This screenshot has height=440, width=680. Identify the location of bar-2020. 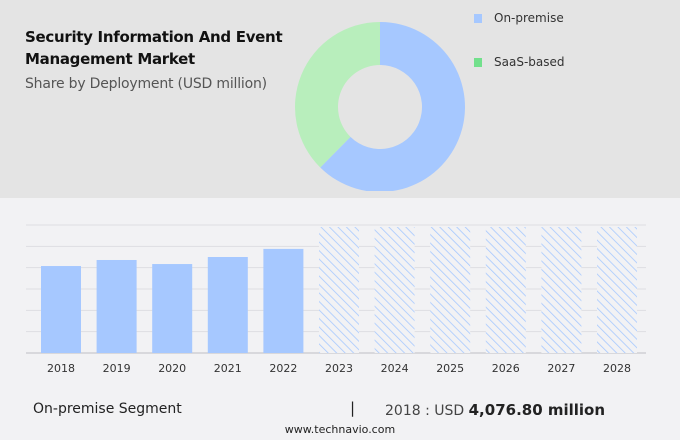
(172, 308).